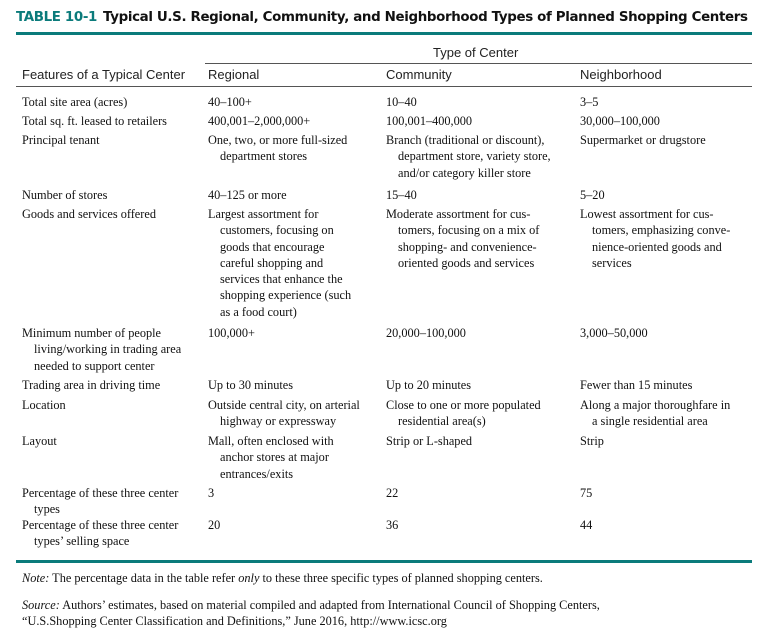 The image size is (768, 637). What do you see at coordinates (41, 605) in the screenshot?
I see `source-label: Source:` at bounding box center [41, 605].